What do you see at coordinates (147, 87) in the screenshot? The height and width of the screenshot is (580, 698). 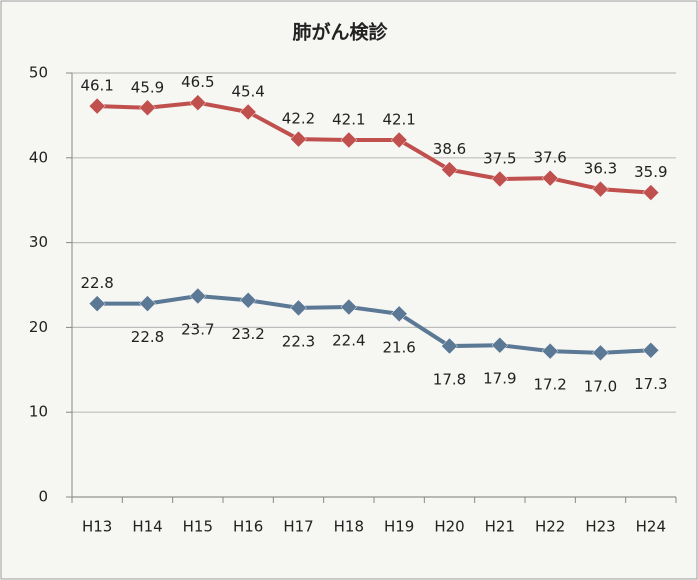 I see `data-label: 45.9` at bounding box center [147, 87].